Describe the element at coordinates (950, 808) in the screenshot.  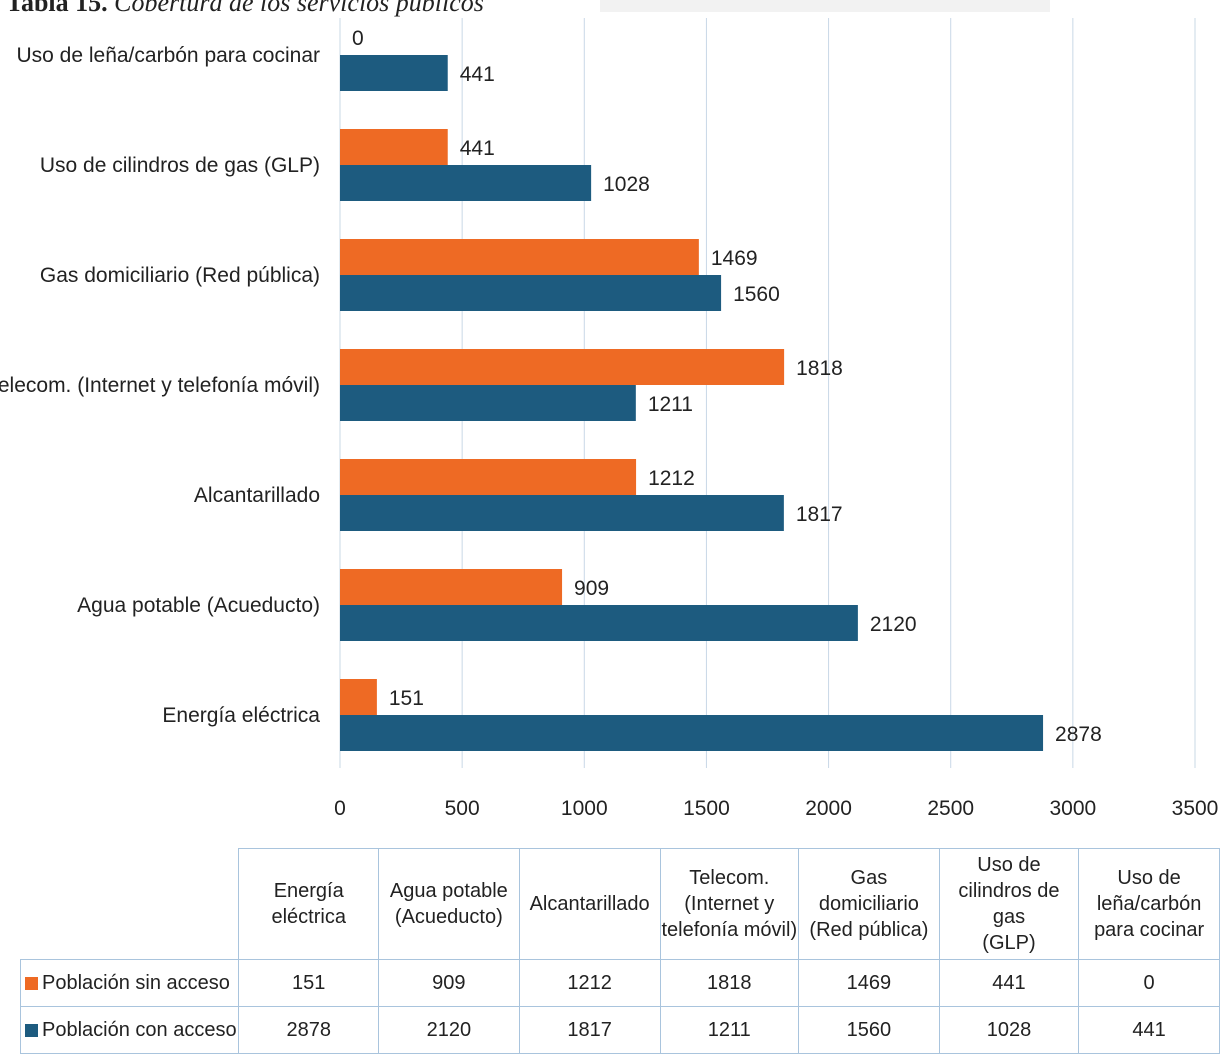
I see `x-tick-label: 2500` at that location.